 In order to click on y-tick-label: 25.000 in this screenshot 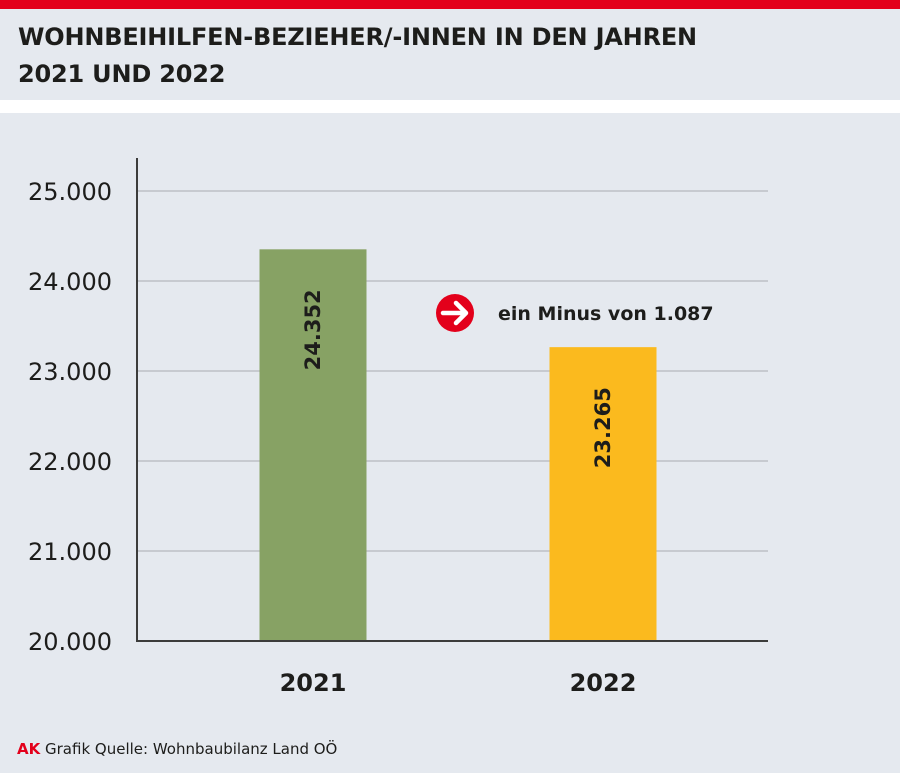, I will do `click(70, 192)`.